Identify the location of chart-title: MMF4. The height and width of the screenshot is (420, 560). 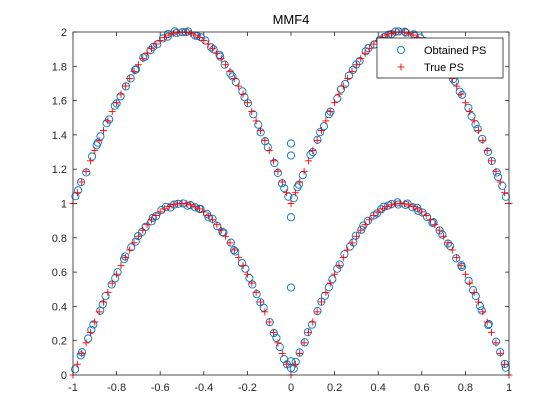
(291, 19).